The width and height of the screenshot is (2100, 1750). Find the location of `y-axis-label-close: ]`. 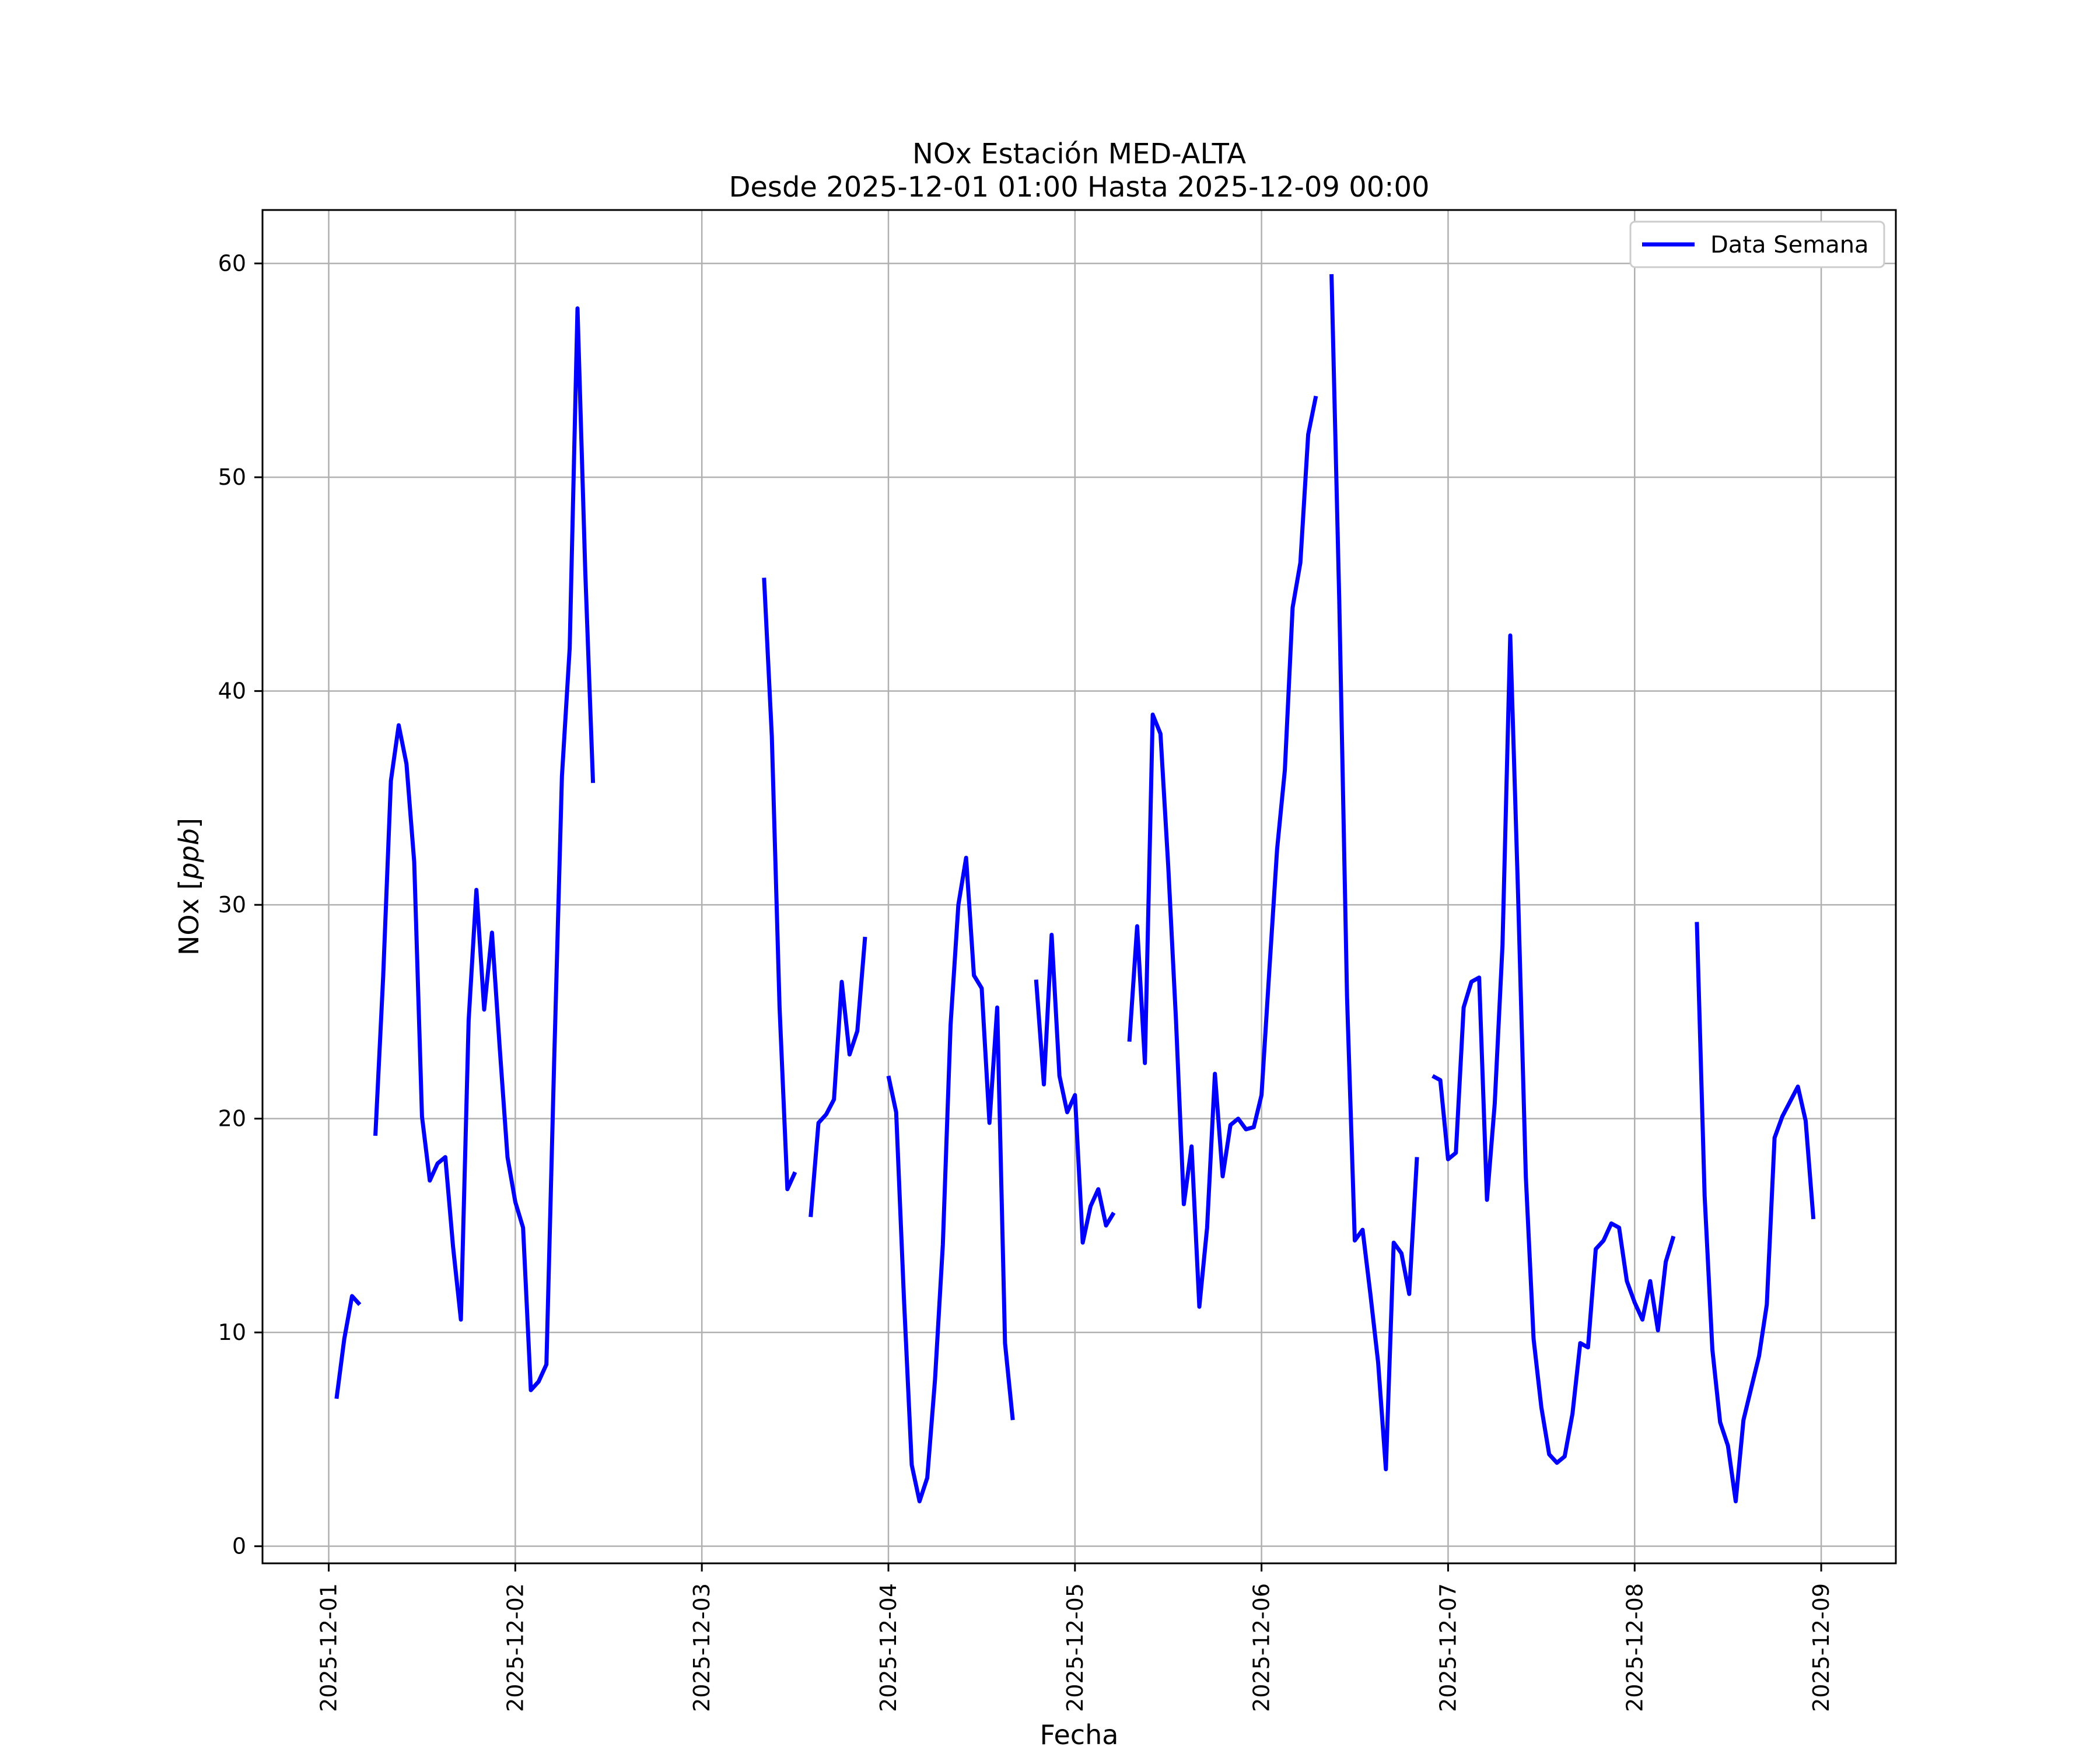

y-axis-label-close: ] is located at coordinates (189, 823).